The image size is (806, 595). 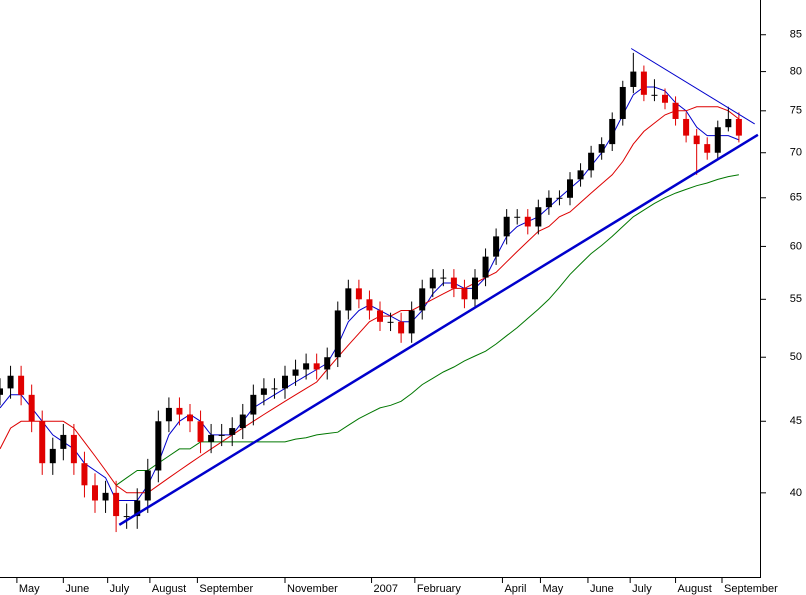 I want to click on y-tick-label: 70, so click(x=796, y=153).